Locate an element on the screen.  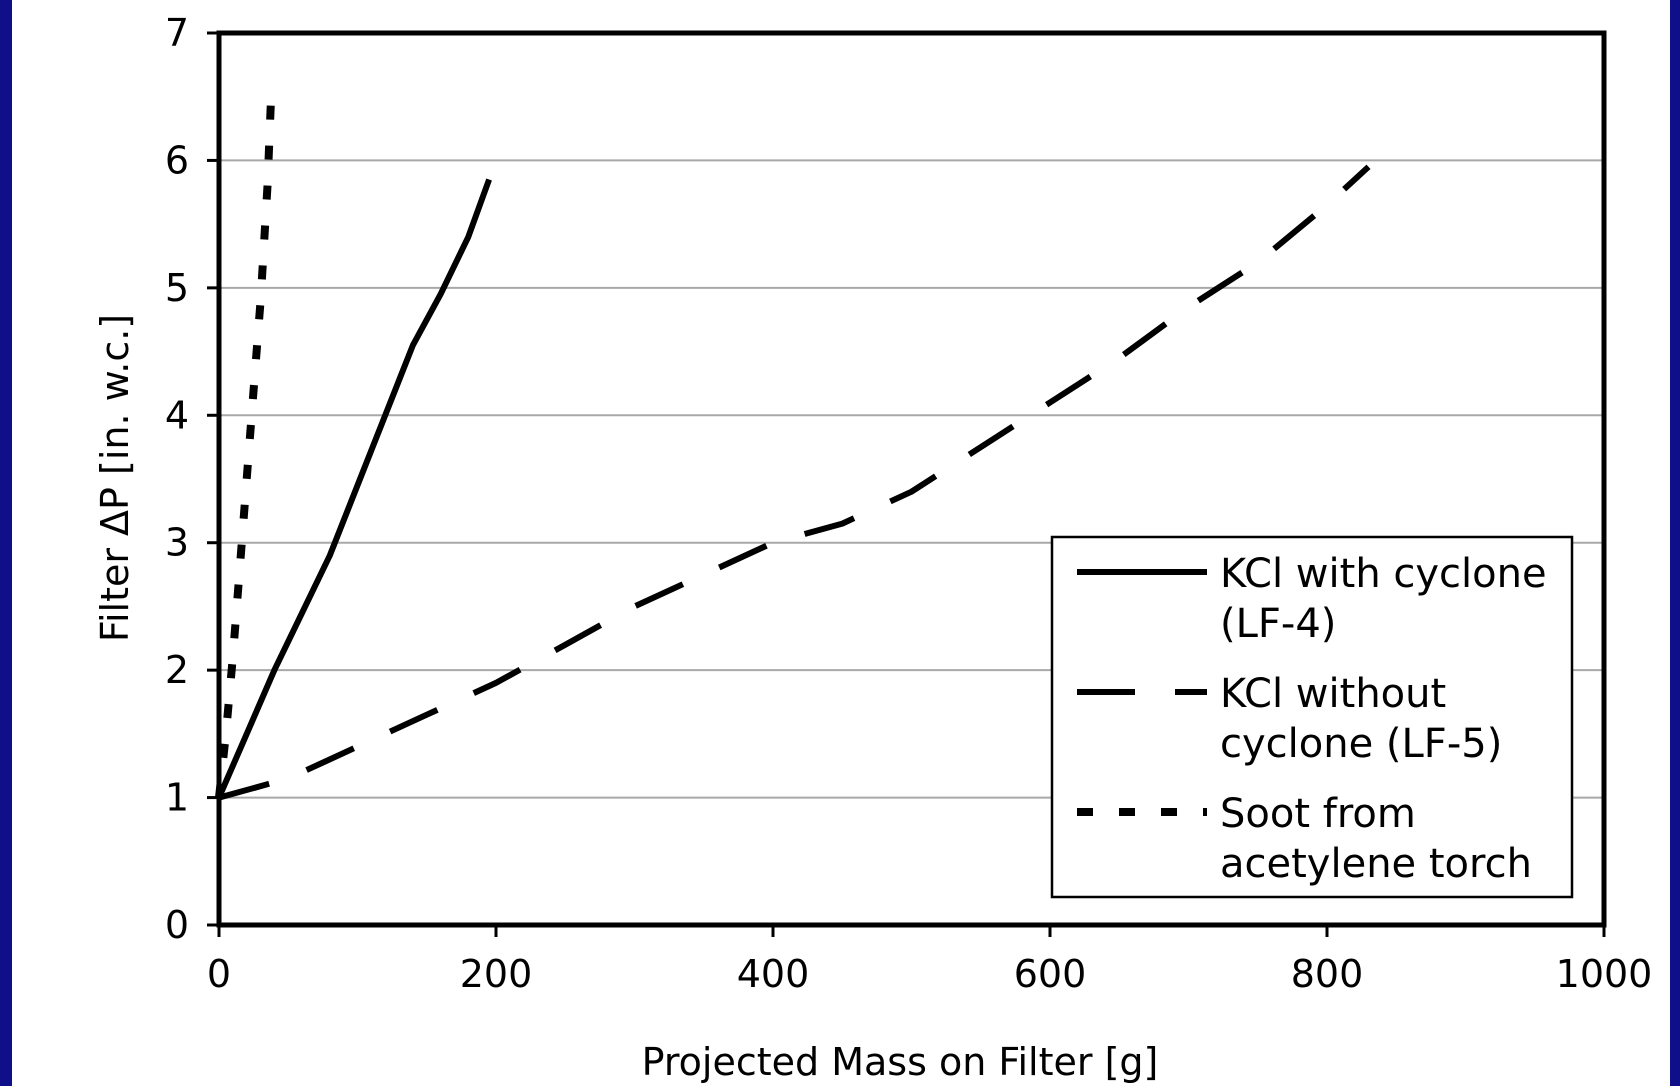
y-tick-label: 4 is located at coordinates (177, 415).